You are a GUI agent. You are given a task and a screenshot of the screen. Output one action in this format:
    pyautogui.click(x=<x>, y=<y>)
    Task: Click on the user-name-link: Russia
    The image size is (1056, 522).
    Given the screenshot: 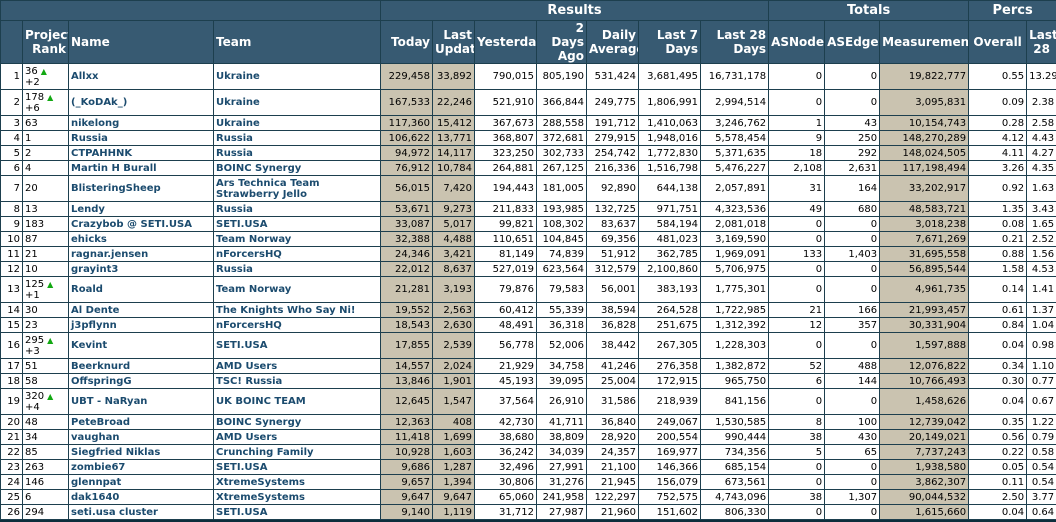 What is the action you would take?
    pyautogui.click(x=141, y=138)
    